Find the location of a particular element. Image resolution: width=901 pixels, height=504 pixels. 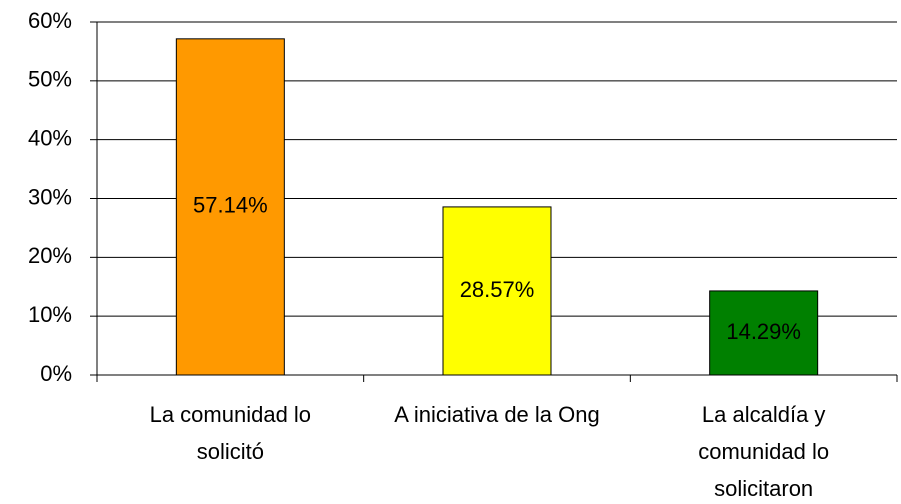

y-tick-label: 40% is located at coordinates (50, 137).